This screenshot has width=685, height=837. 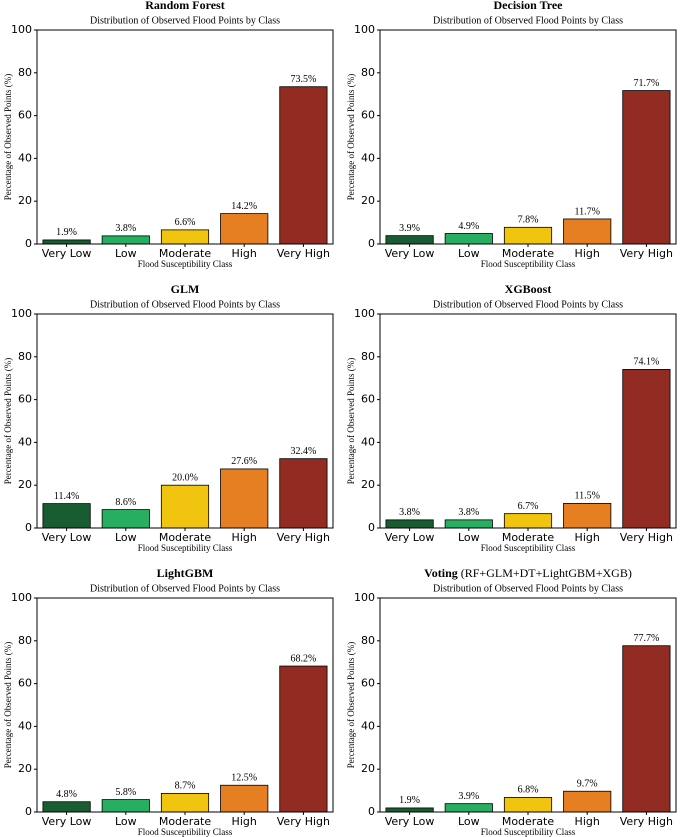 I want to click on value-label: 4.8%, so click(x=66, y=794).